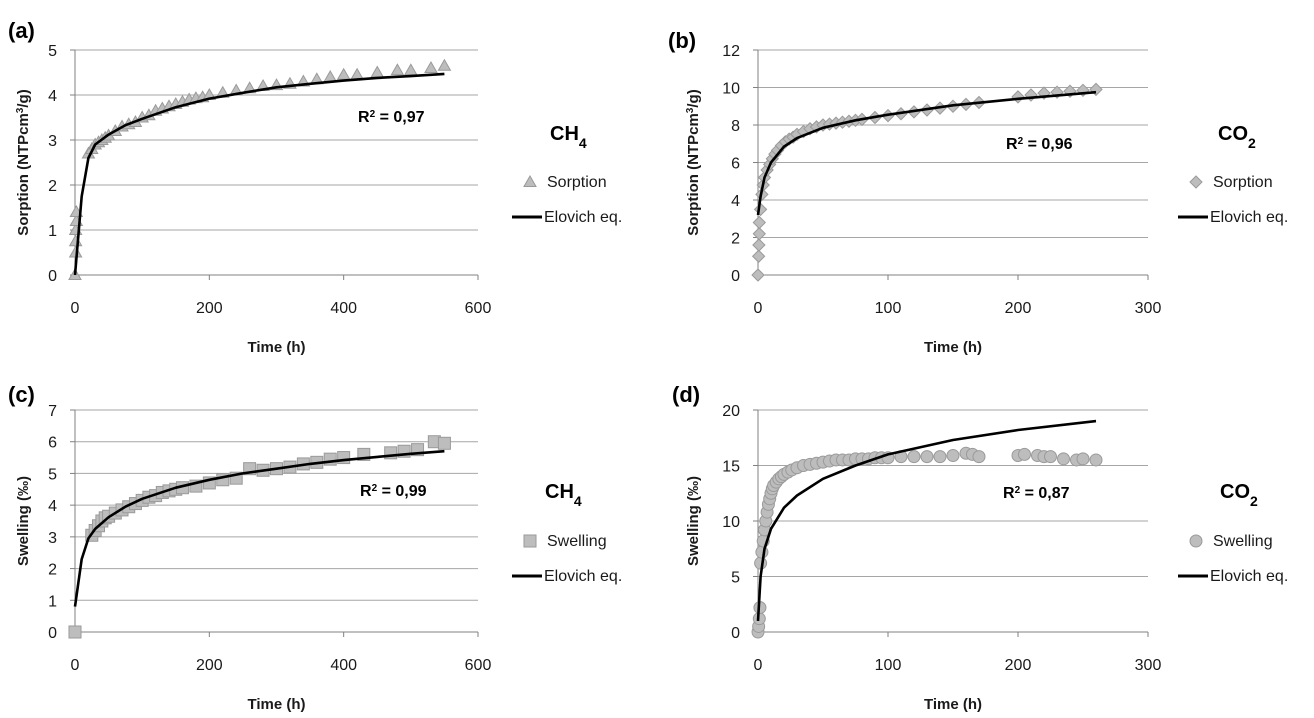  What do you see at coordinates (686, 394) in the screenshot?
I see `panel-label: (d)` at bounding box center [686, 394].